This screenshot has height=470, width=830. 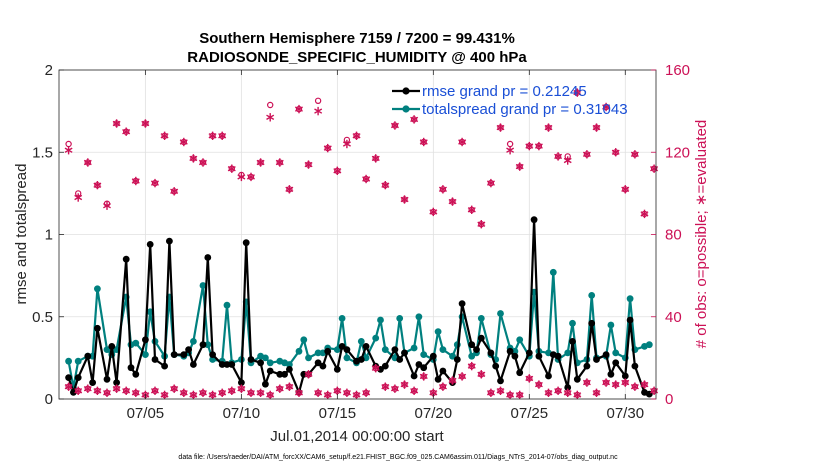 I want to click on chart-title-line2: RADIOSONDE_SPECIFIC_HUMIDITY @ 400 hPa, so click(x=357, y=57).